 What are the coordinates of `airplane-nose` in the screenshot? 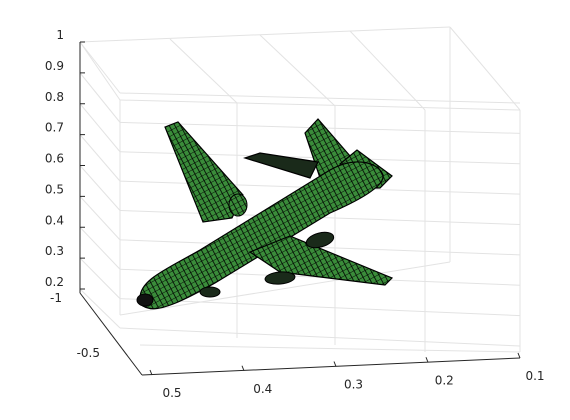 It's located at (145, 300).